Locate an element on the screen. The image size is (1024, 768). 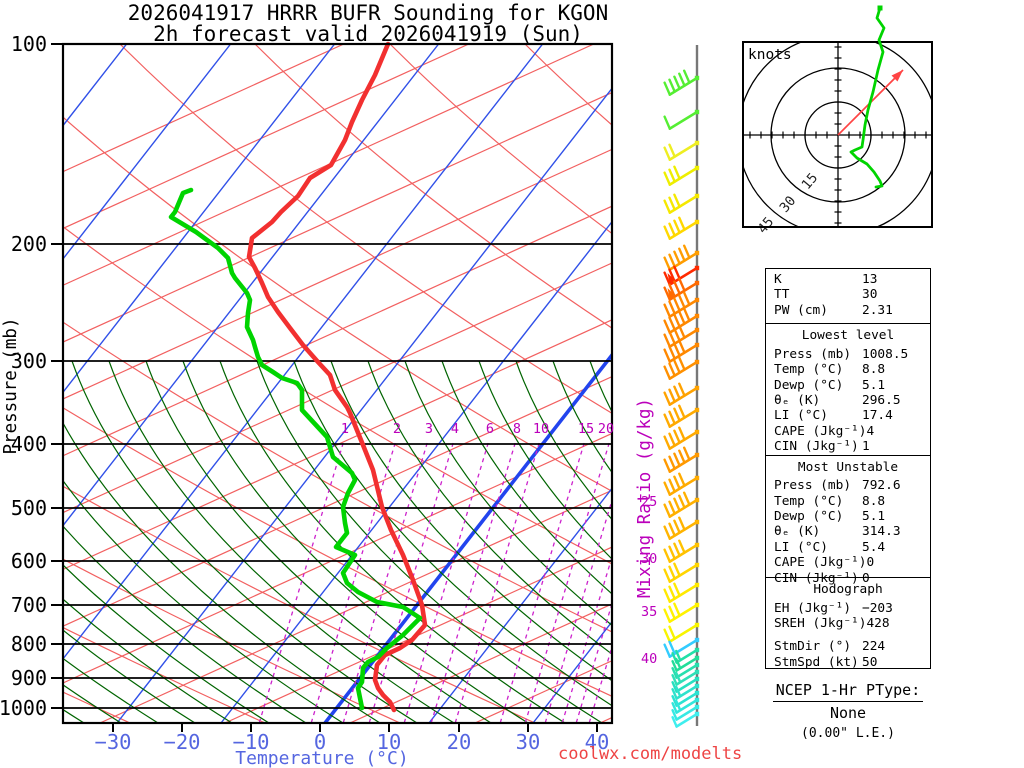
mixing-ratio-label: 20 is located at coordinates (606, 429).